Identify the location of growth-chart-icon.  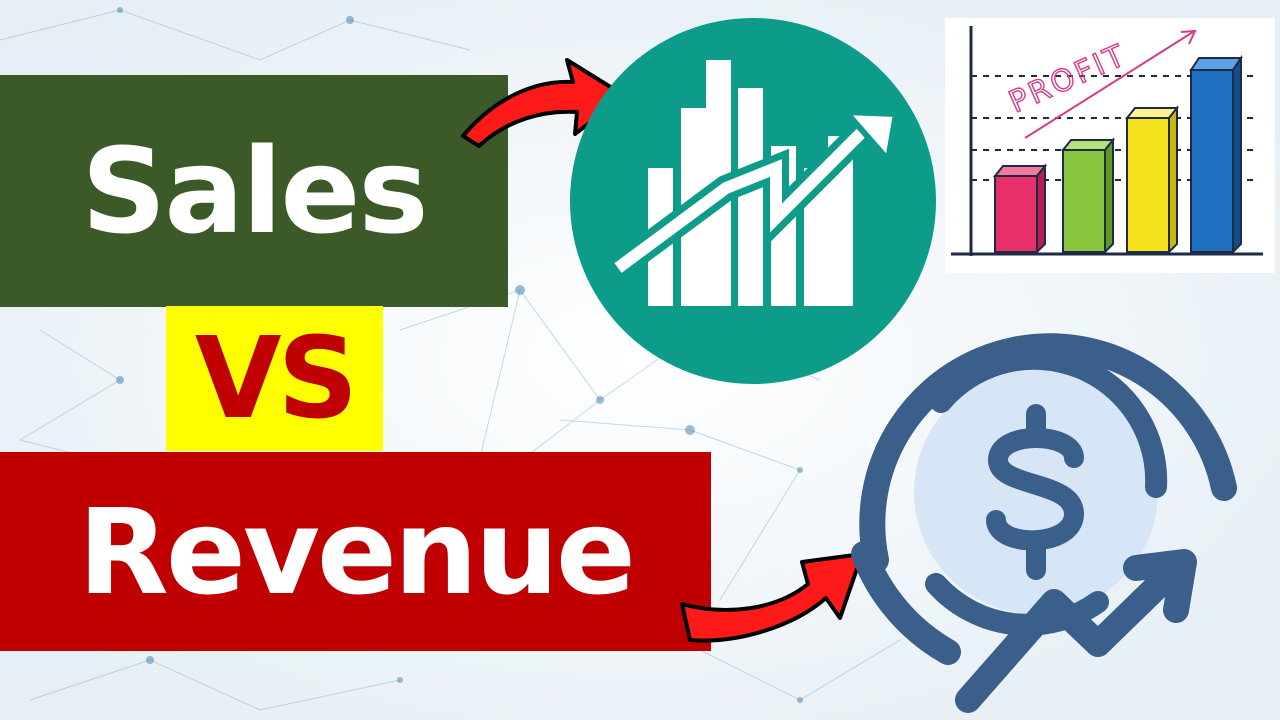
(753, 201).